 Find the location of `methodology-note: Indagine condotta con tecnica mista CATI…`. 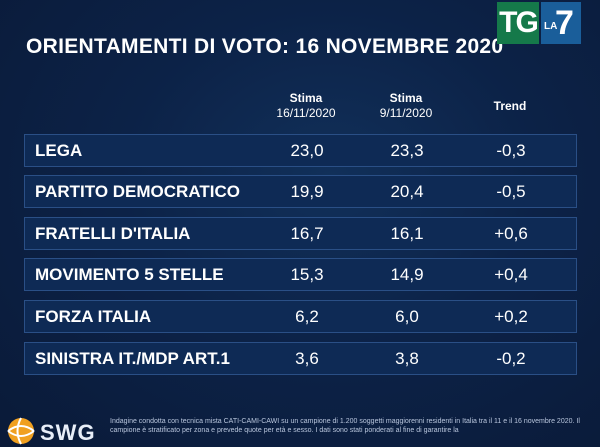

methodology-note: Indagine condotta con tecnica mista CATI… is located at coordinates (345, 426).